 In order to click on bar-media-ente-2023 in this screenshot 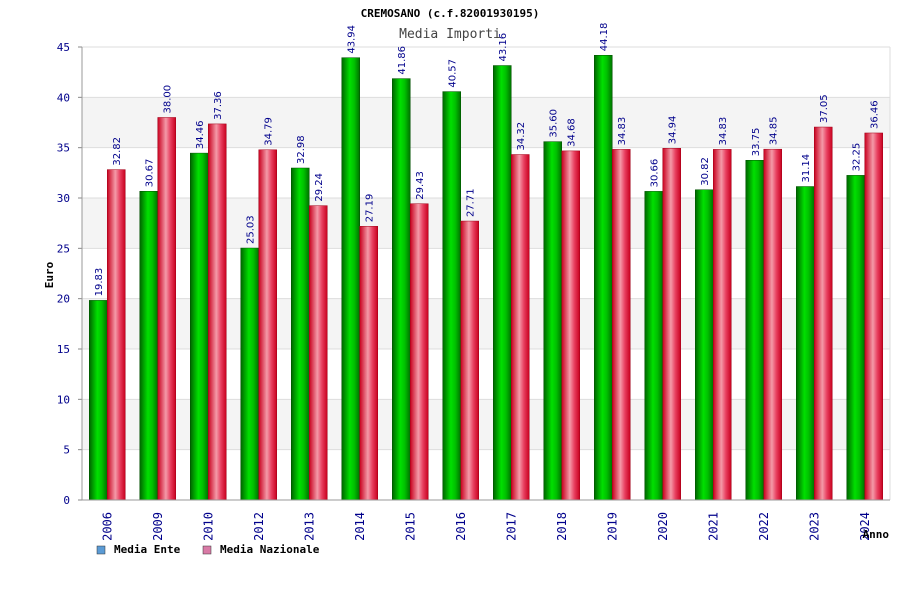, I will do `click(805, 343)`.